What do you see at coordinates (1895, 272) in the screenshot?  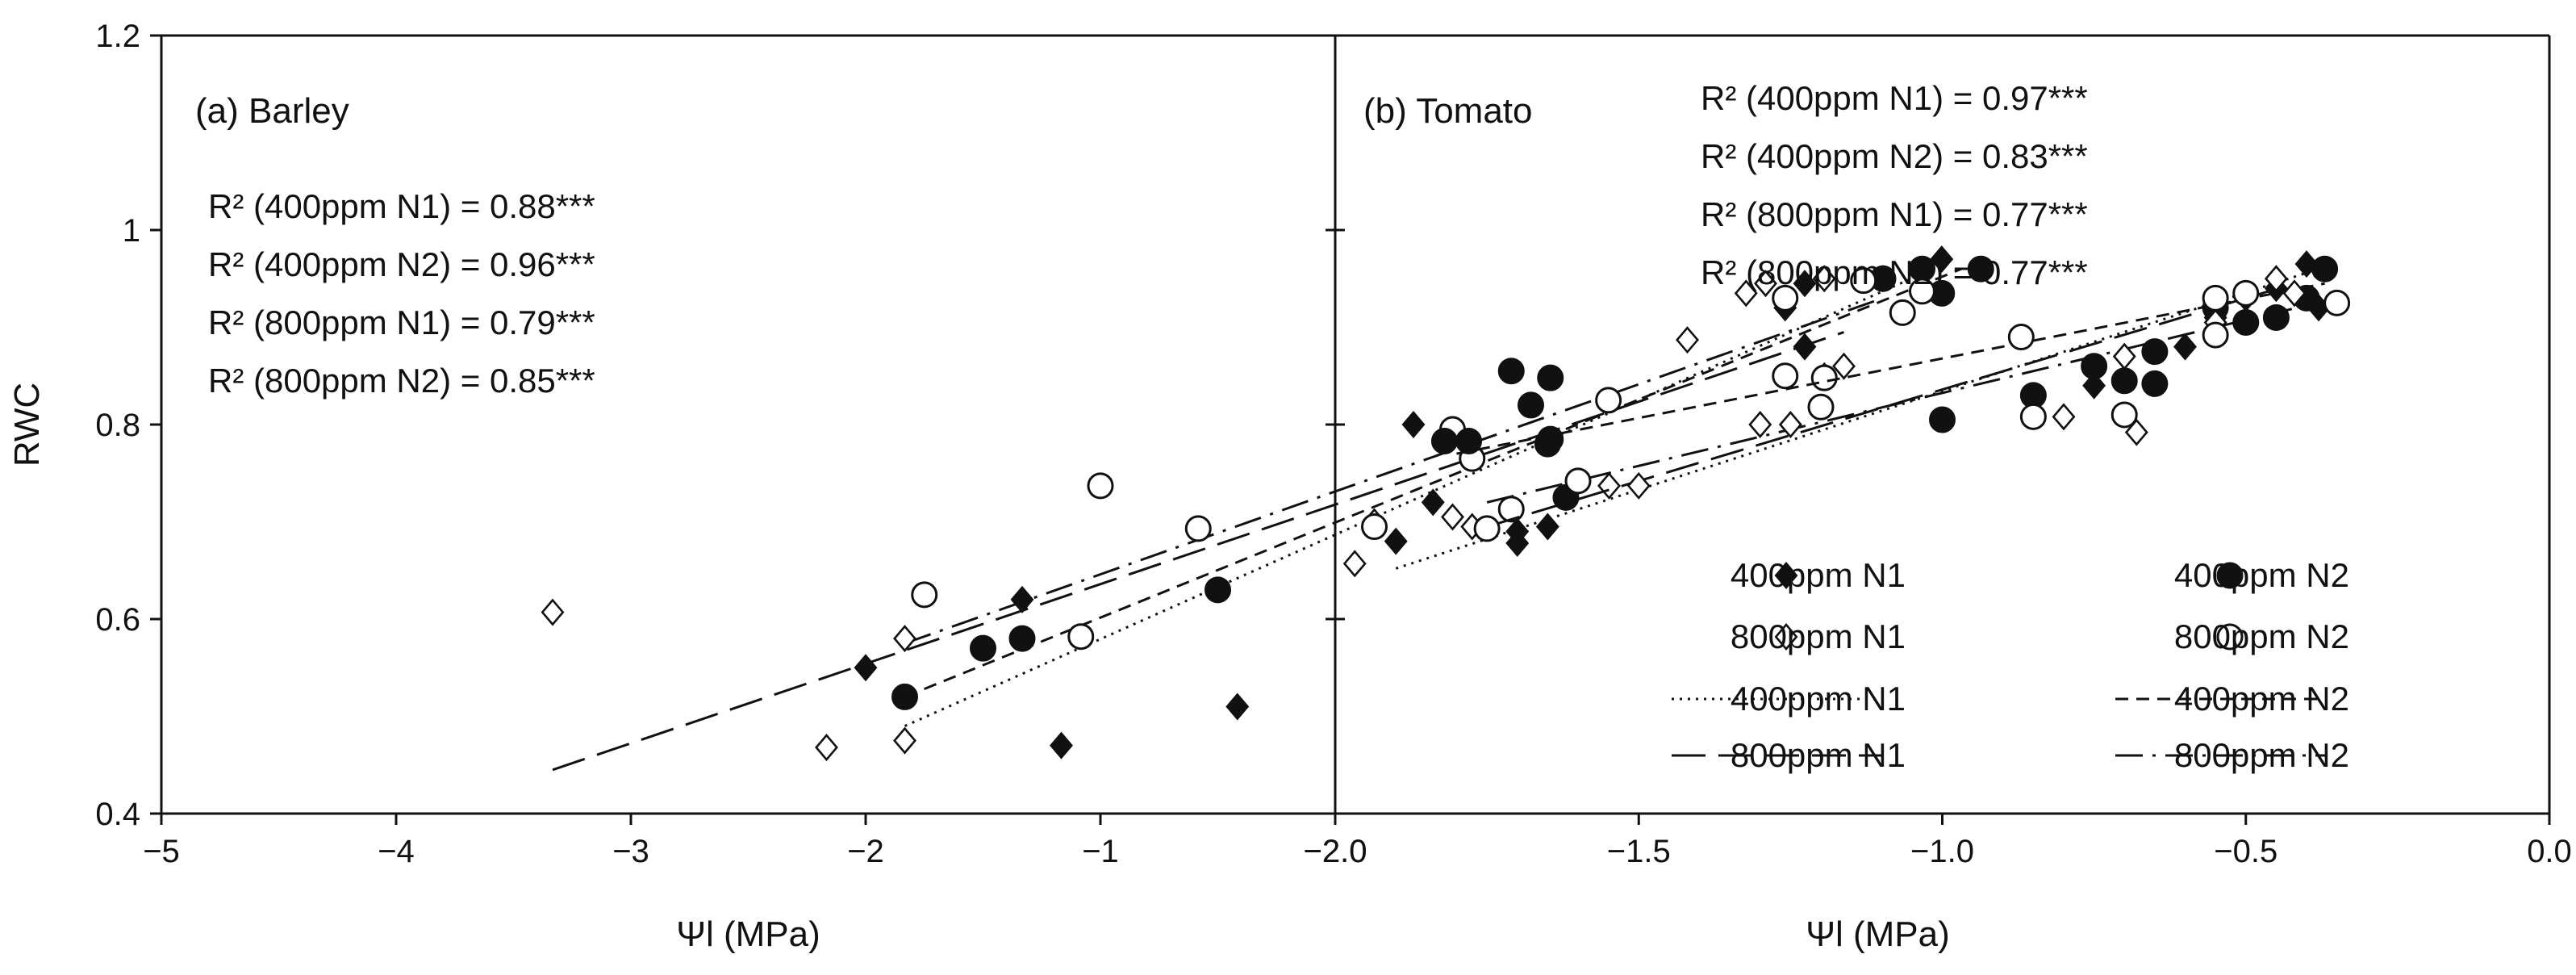 I see `r2-annotation: R² (800ppm N2) = 0.77***` at bounding box center [1895, 272].